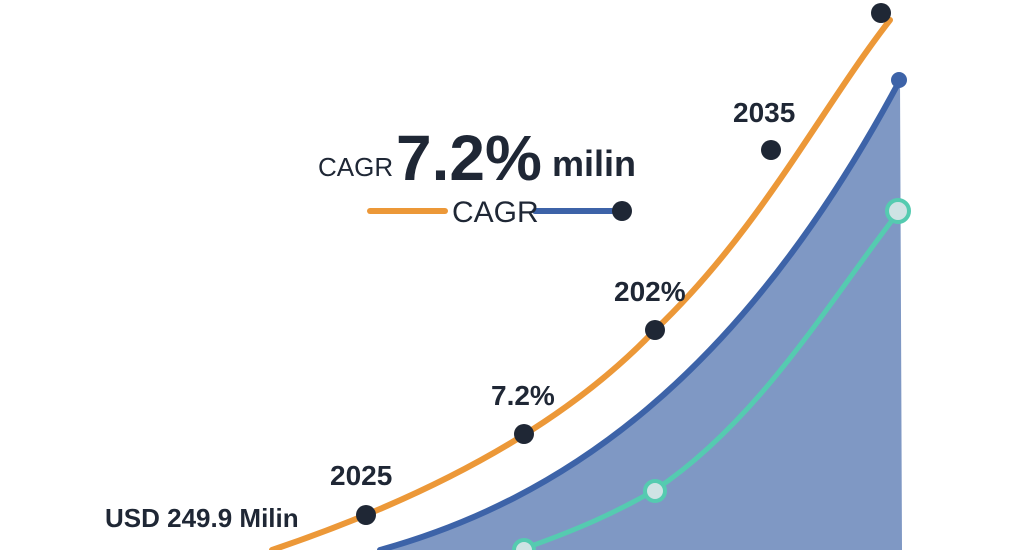 This screenshot has width=1024, height=550. What do you see at coordinates (202, 518) in the screenshot?
I see `label-start-value: USD 249.9 Milin` at bounding box center [202, 518].